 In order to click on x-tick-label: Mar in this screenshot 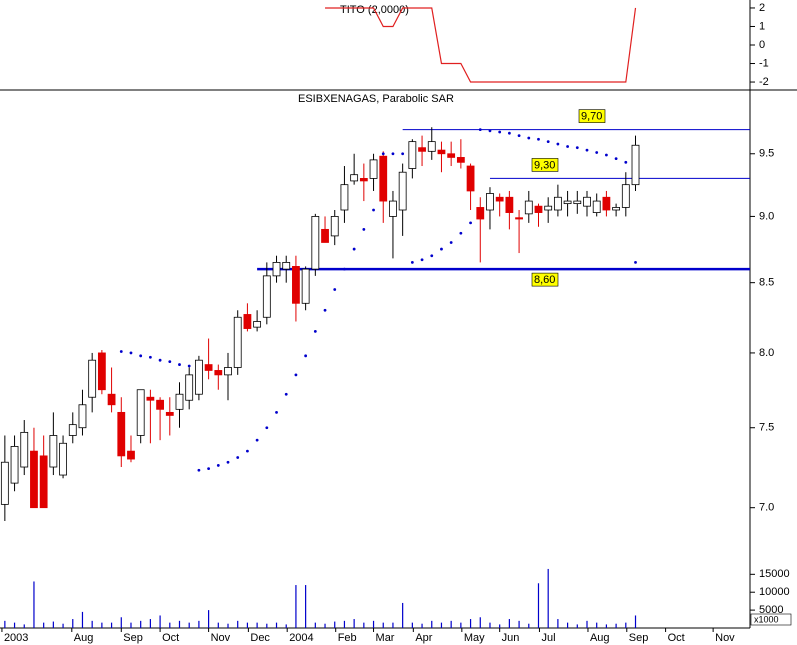, I will do `click(385, 638)`.